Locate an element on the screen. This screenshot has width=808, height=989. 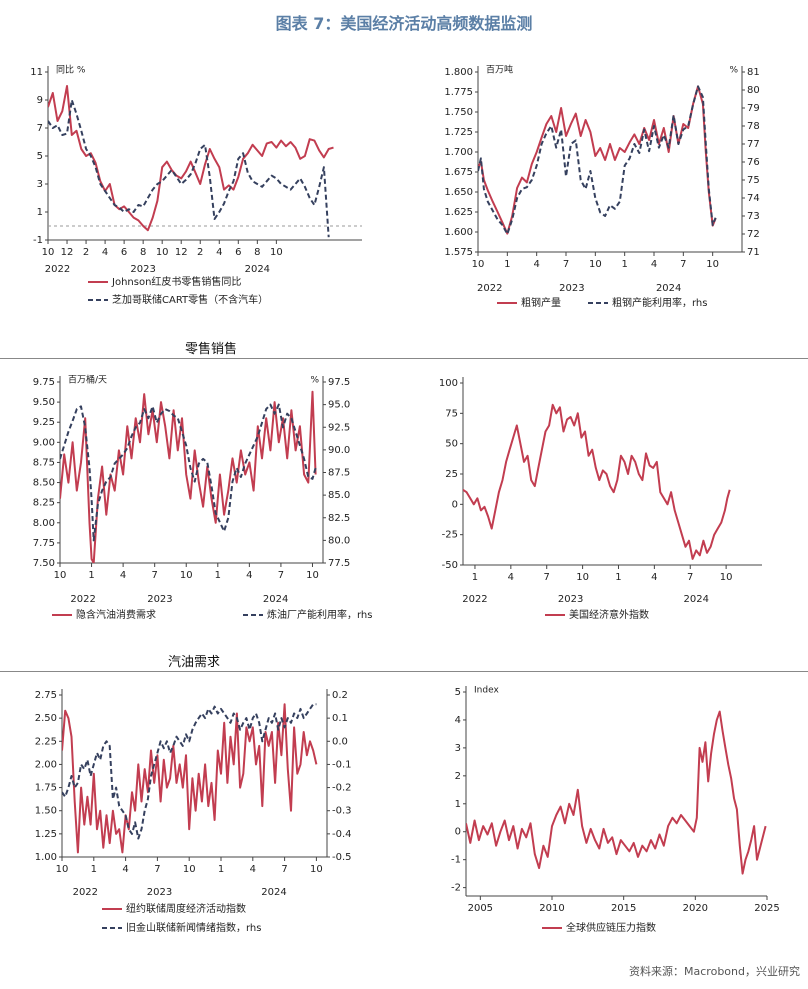
c4-legend-label-0: 美国经济意外指数 is located at coordinates (609, 614).